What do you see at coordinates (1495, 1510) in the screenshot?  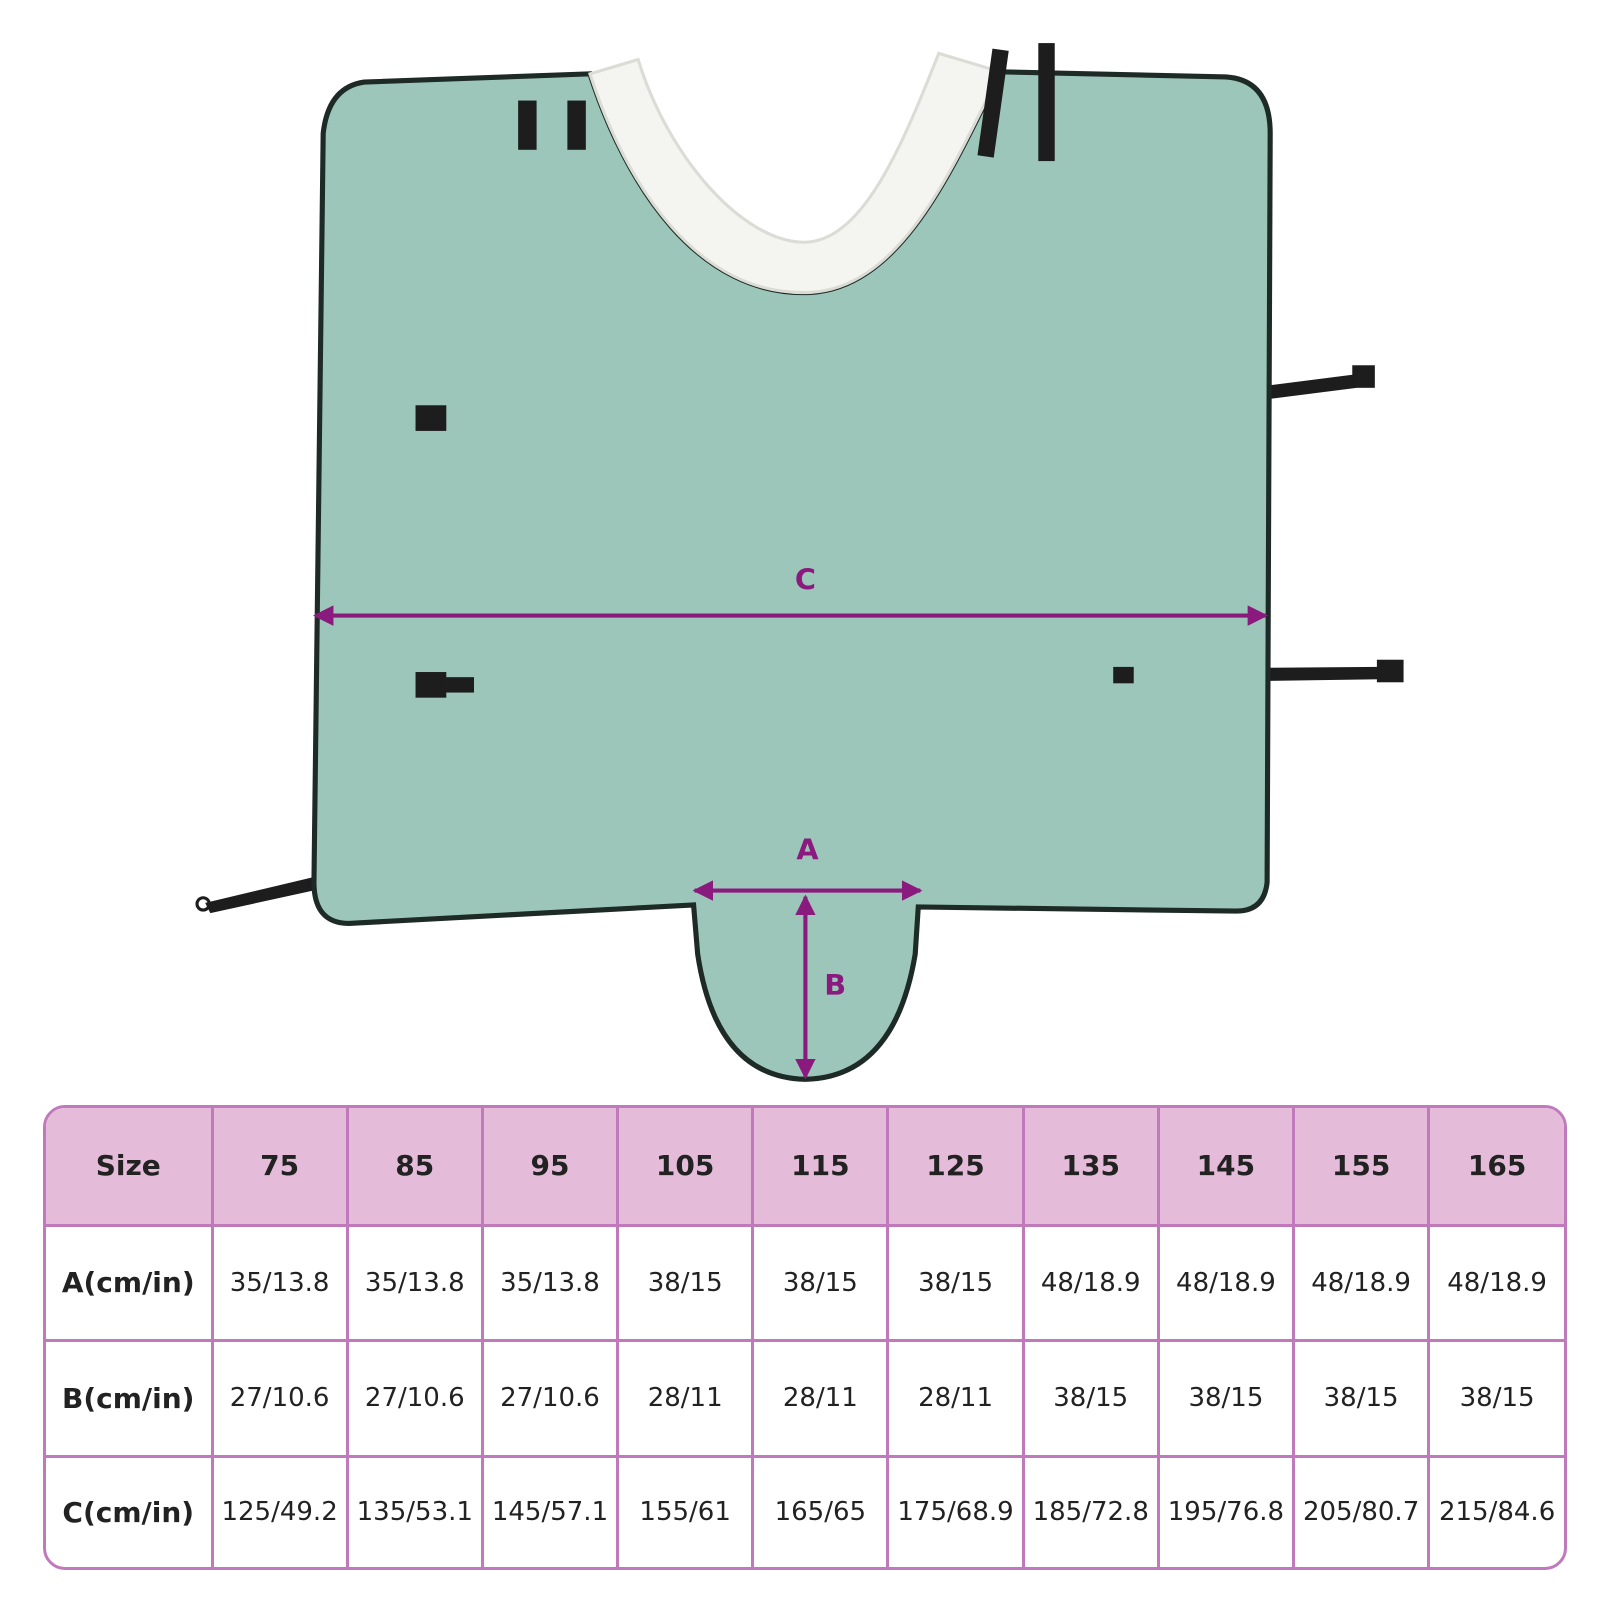 I see `cell: 215/84.6` at bounding box center [1495, 1510].